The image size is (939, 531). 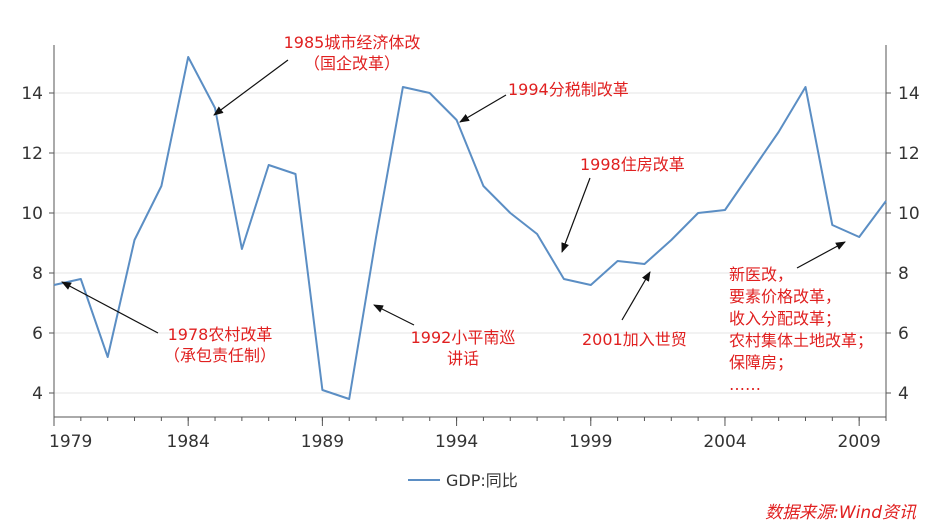 What do you see at coordinates (859, 442) in the screenshot?
I see `x-tick-label: 2009` at bounding box center [859, 442].